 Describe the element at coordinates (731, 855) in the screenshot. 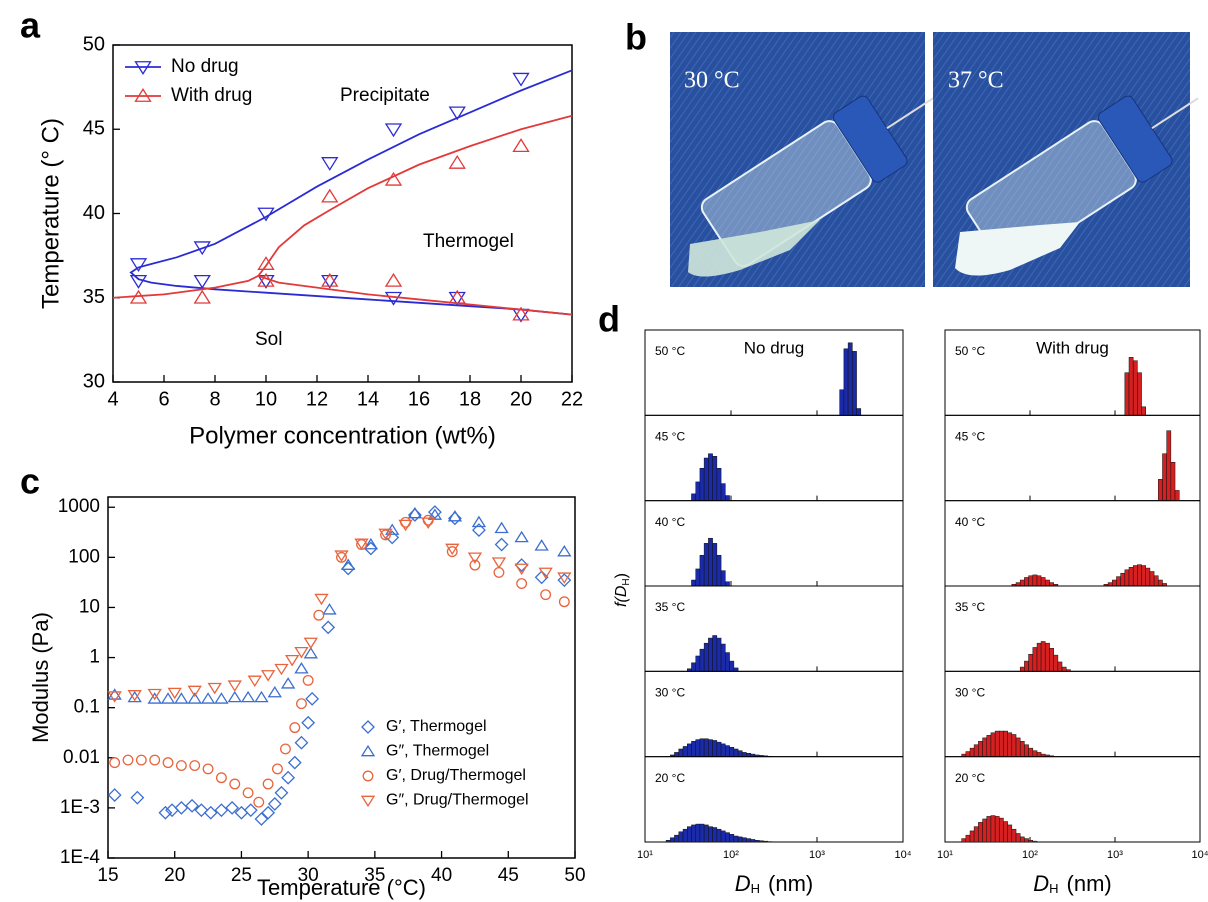

I see `x-tick-label: 10²` at that location.